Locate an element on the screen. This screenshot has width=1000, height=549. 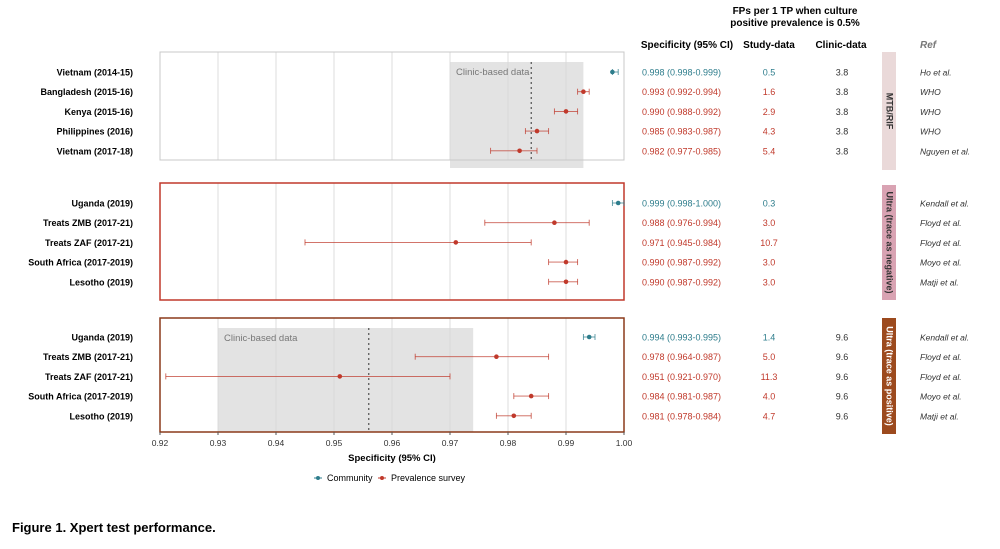
legend-community-label: Community is located at coordinates (350, 478).